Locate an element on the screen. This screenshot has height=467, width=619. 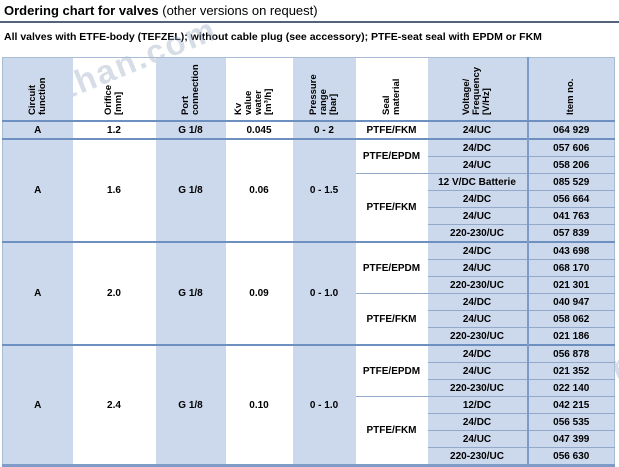
item-cell: 056 630 is located at coordinates (570, 456).